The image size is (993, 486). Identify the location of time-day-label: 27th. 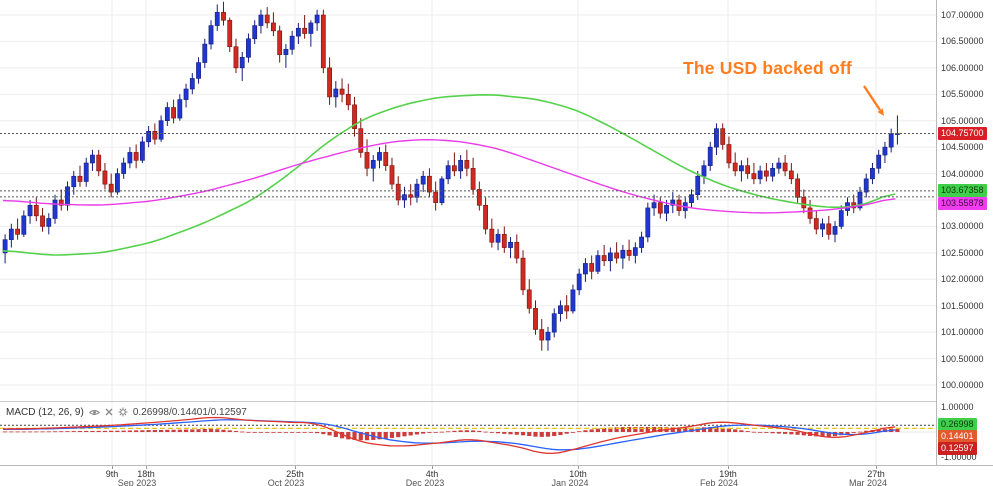
(876, 474).